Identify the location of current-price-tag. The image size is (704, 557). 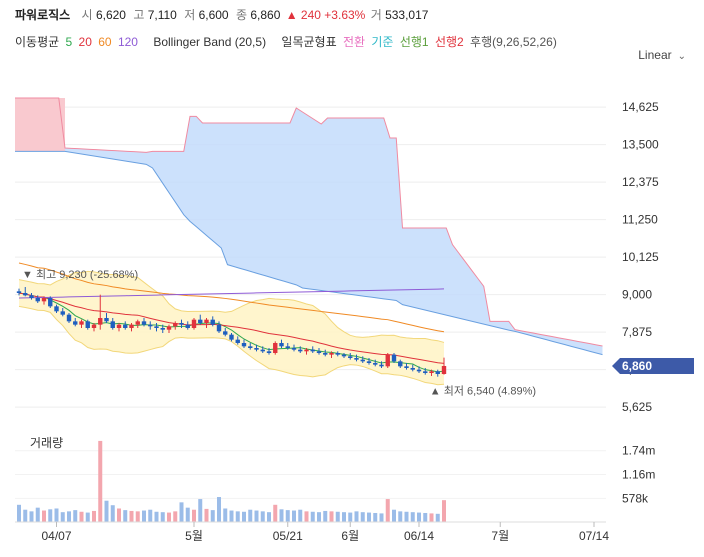
(653, 366).